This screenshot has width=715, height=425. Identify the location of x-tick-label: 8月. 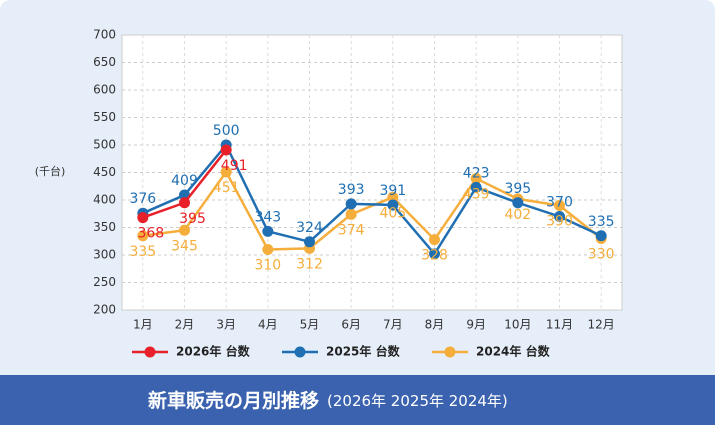
(435, 325).